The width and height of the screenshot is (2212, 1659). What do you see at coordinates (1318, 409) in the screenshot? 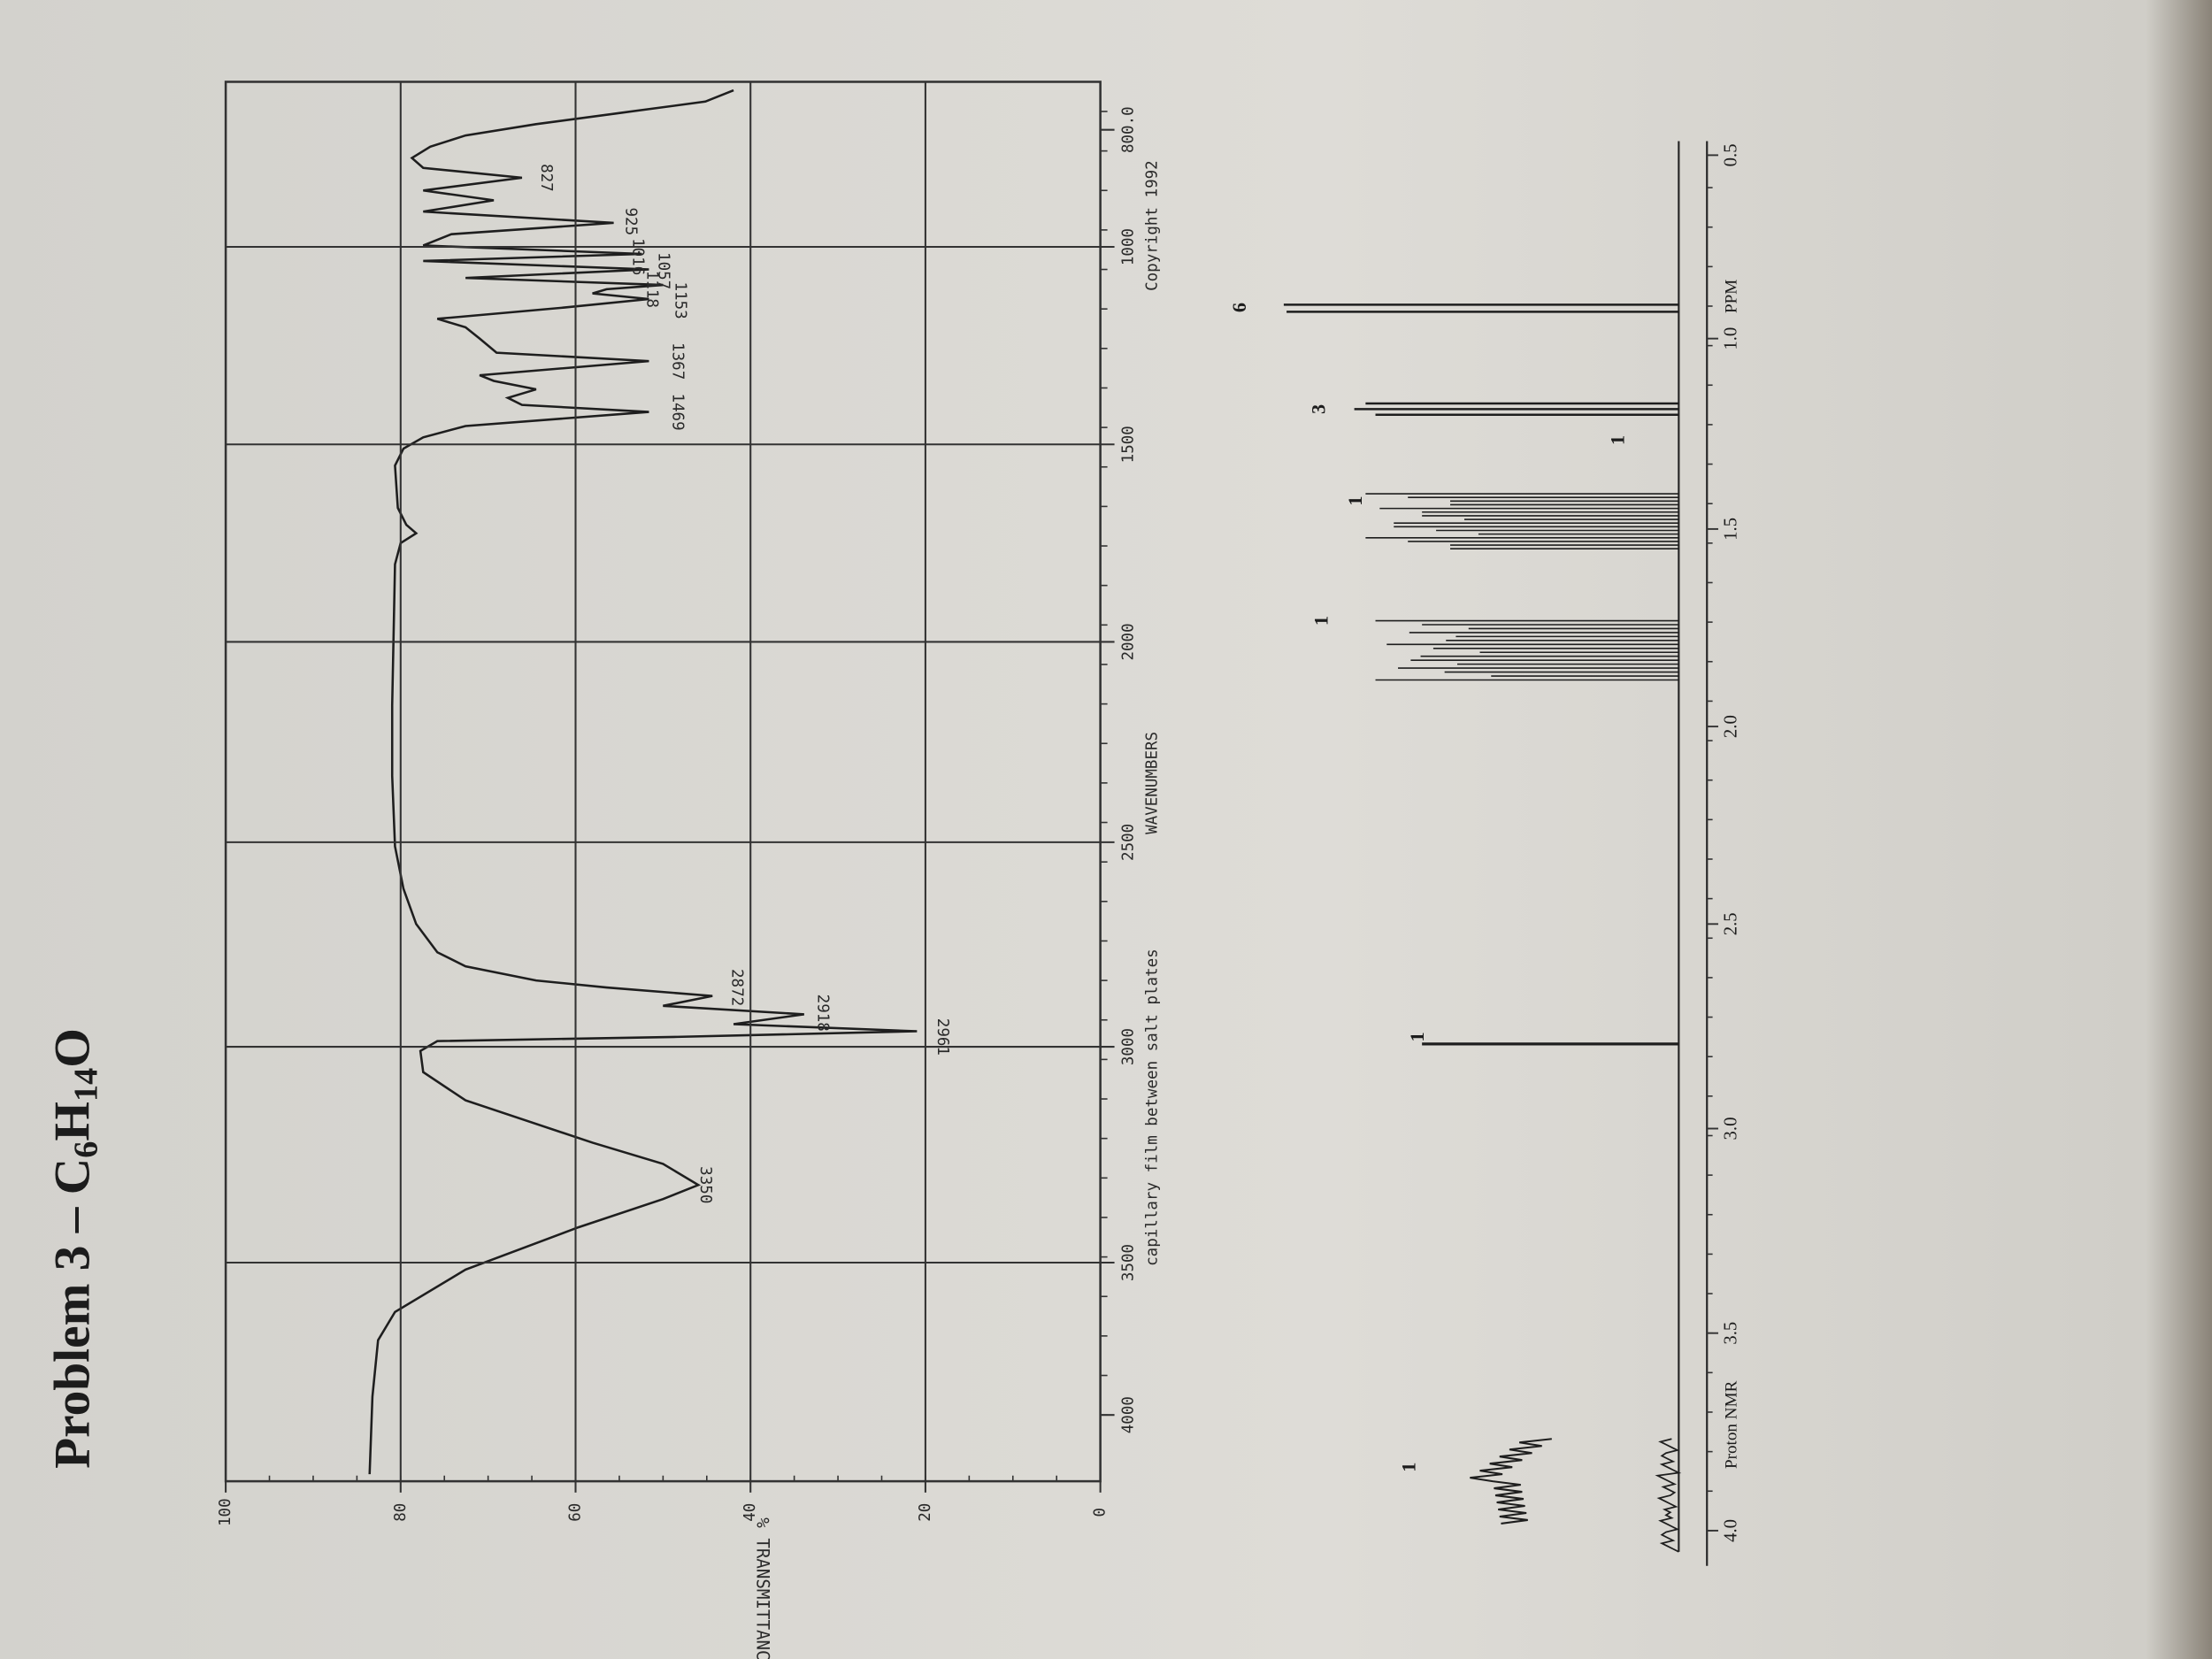
I see `nmr-integration-label: 3` at bounding box center [1318, 409].